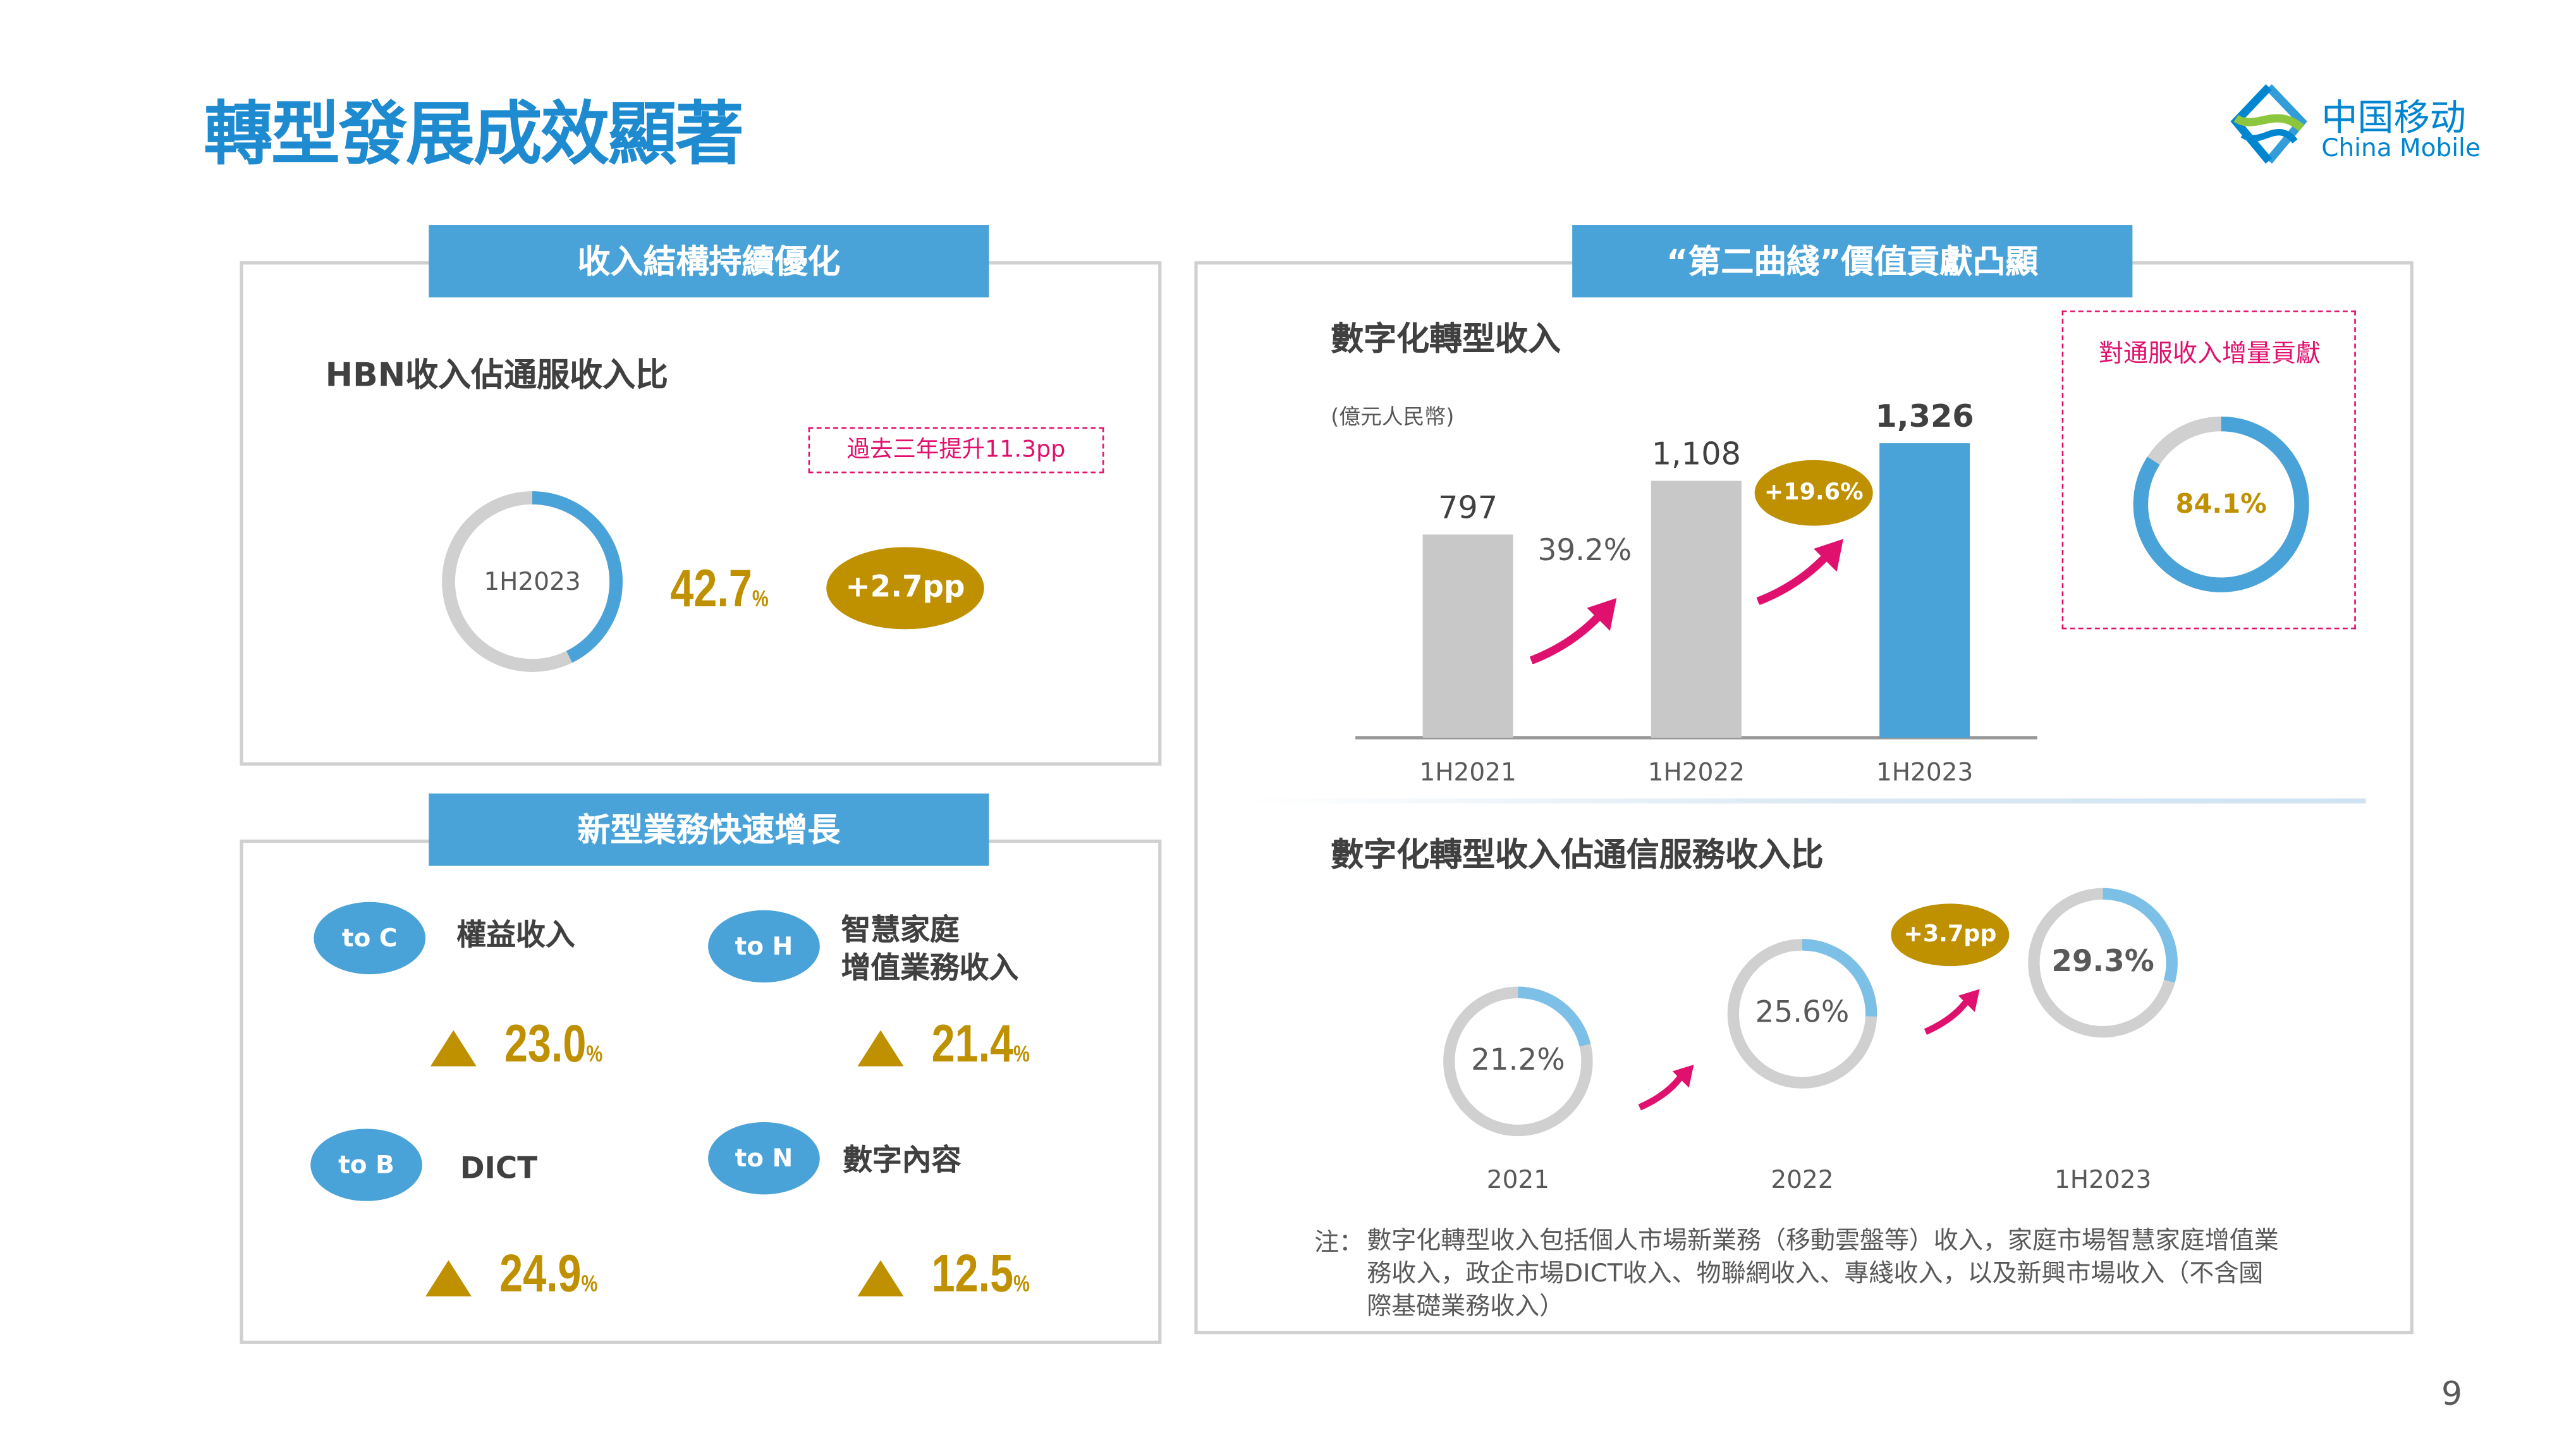 Image resolution: width=2576 pixels, height=1449 pixels. I want to click on hbn-donut-fill, so click(532, 581).